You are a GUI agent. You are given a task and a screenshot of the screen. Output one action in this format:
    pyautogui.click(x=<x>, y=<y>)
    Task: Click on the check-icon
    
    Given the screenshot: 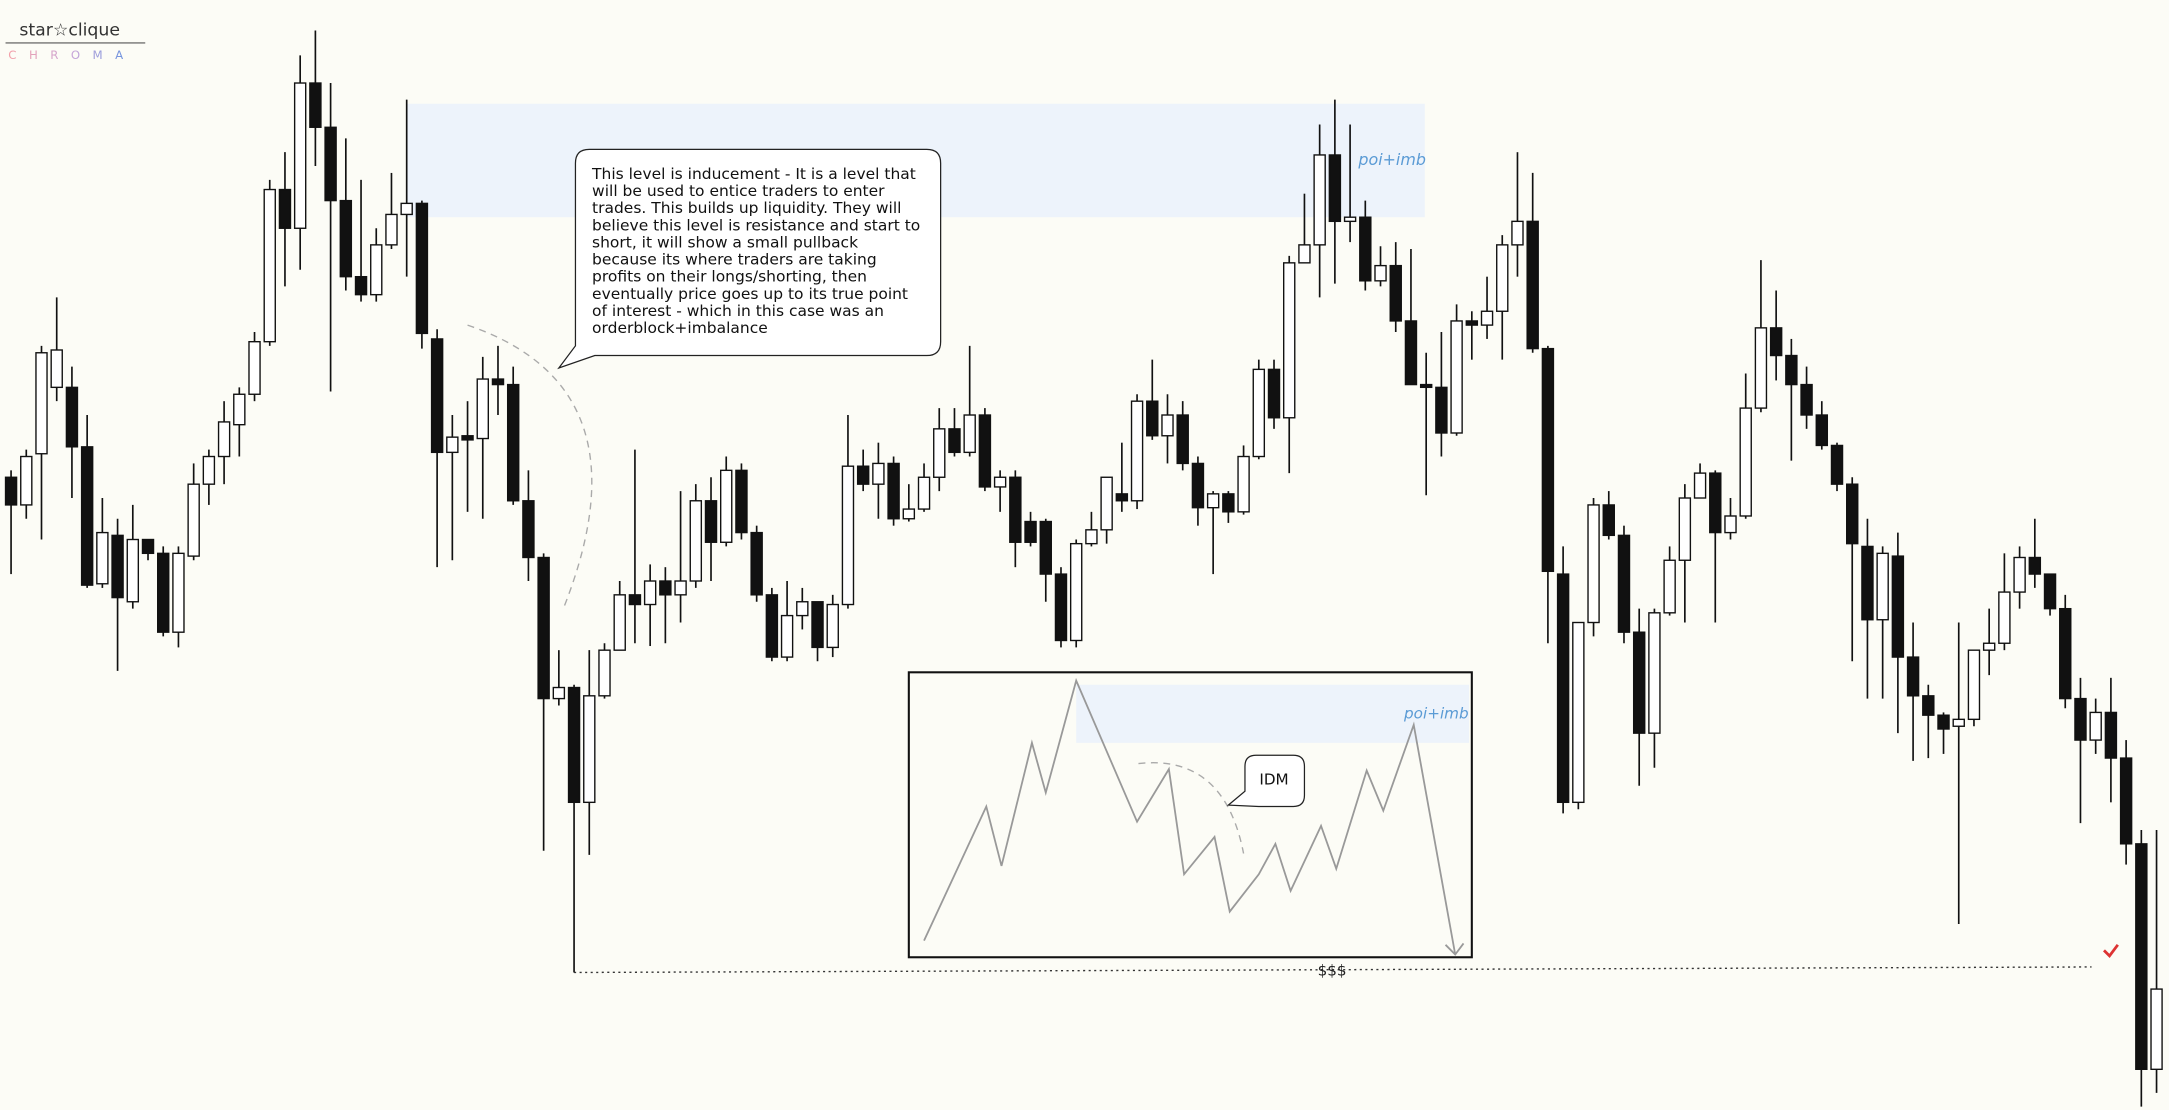 What is the action you would take?
    pyautogui.click(x=2111, y=950)
    